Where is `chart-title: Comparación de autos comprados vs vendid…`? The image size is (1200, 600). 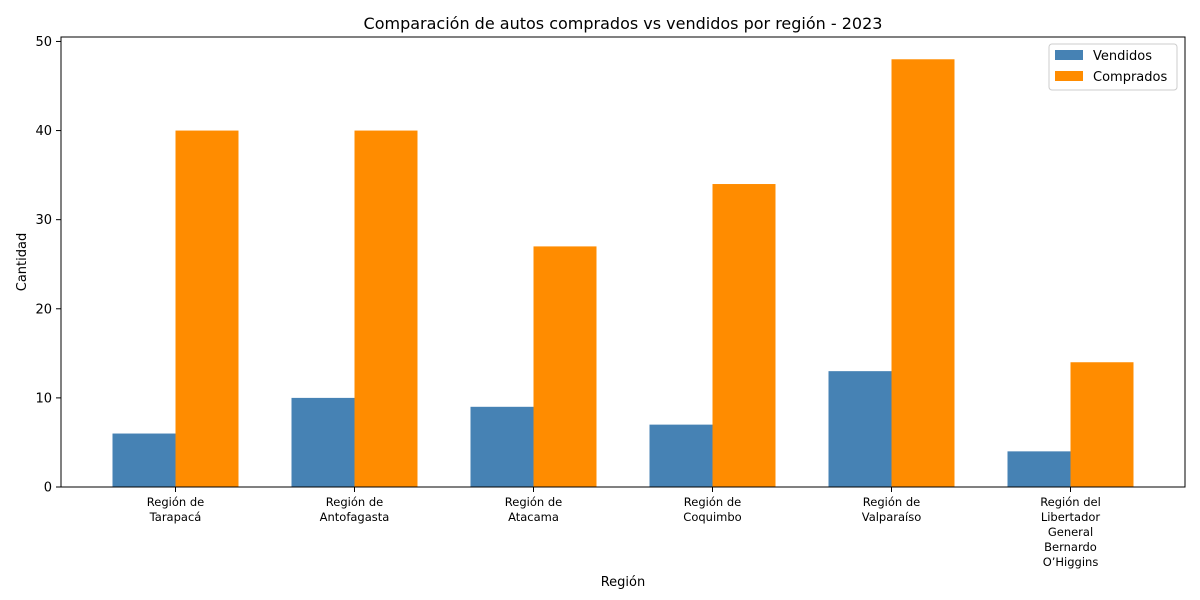 chart-title: Comparación de autos comprados vs vendid… is located at coordinates (623, 23).